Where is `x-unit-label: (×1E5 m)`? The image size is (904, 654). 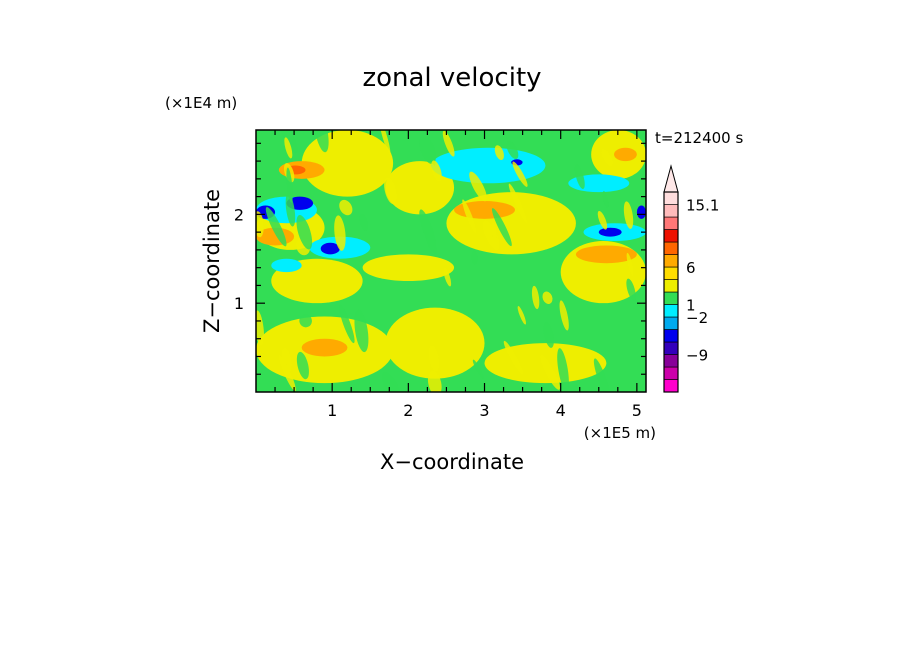 x-unit-label: (×1E5 m) is located at coordinates (620, 433).